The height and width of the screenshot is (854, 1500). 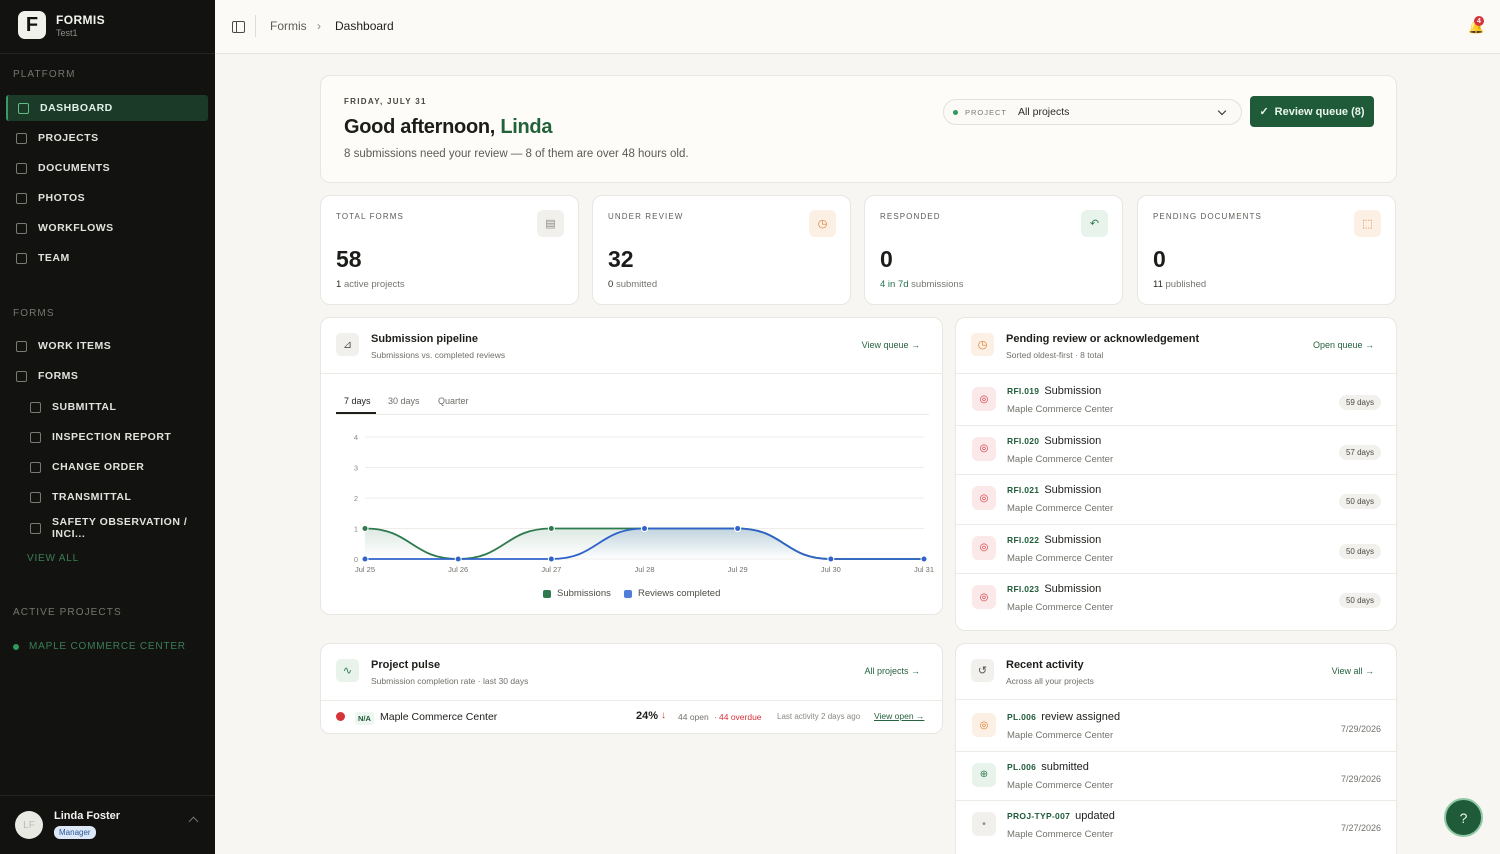 What do you see at coordinates (364, 26) in the screenshot?
I see `breadcrumb-dashboard: Dashboard` at bounding box center [364, 26].